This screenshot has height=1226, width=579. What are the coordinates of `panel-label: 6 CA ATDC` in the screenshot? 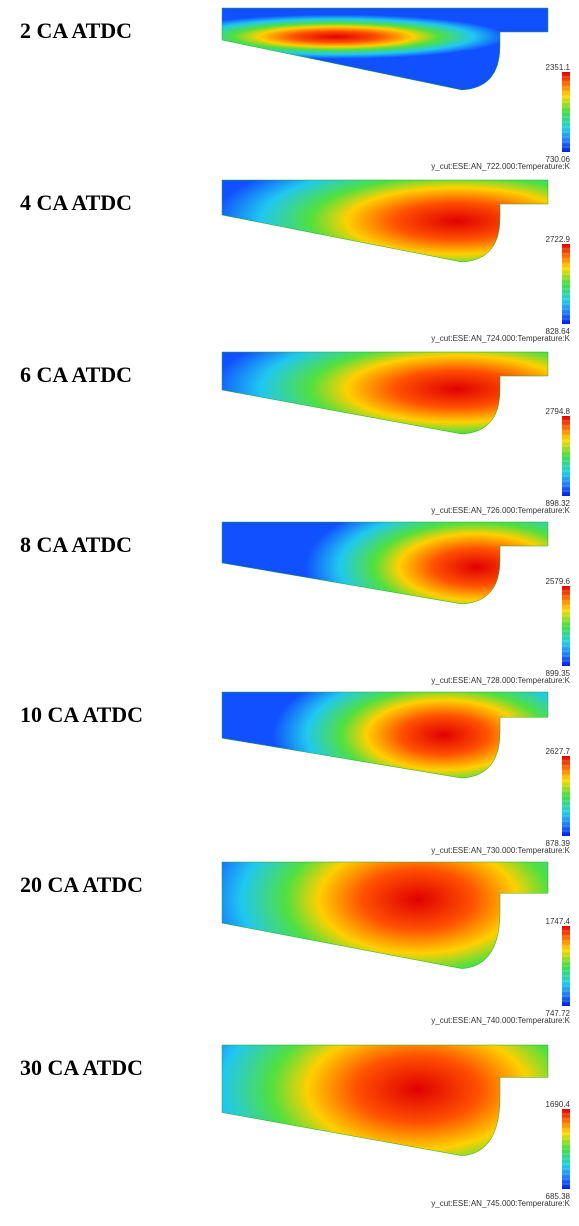 It's located at (76, 374).